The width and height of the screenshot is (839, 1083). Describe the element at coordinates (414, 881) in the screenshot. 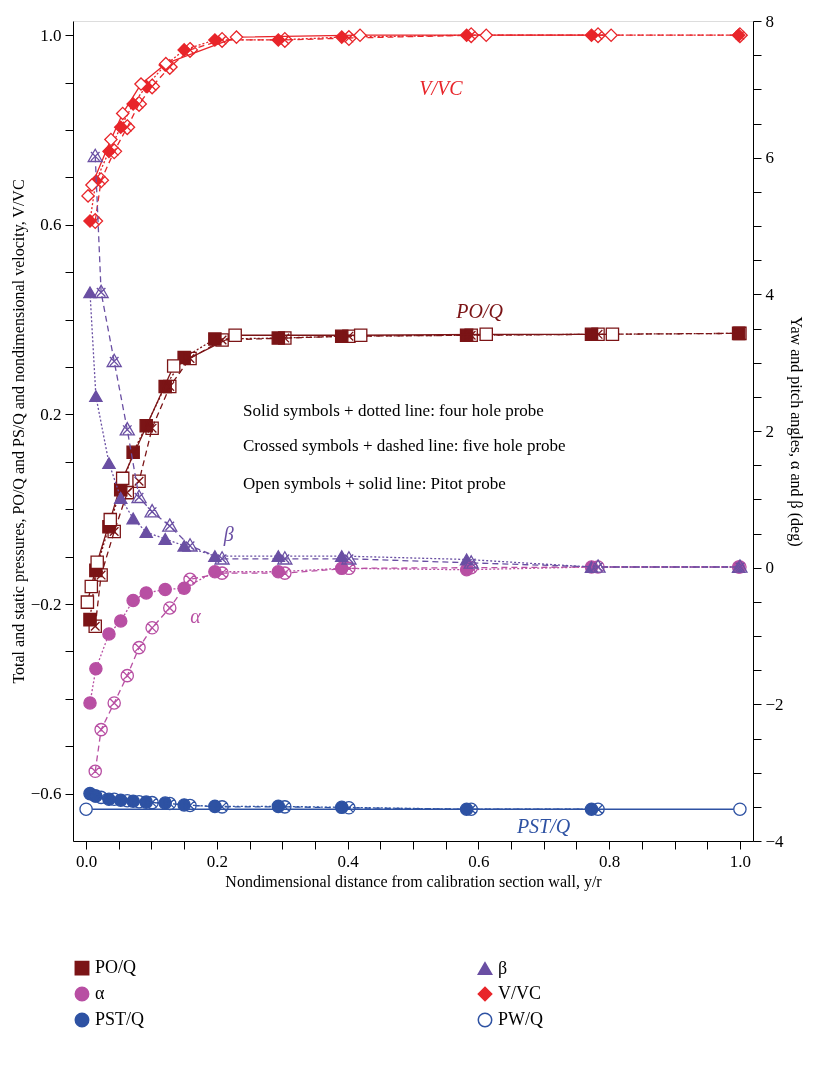

I see `x-axis-title: Nondimensional distance from calibration section wall, y/r` at that location.